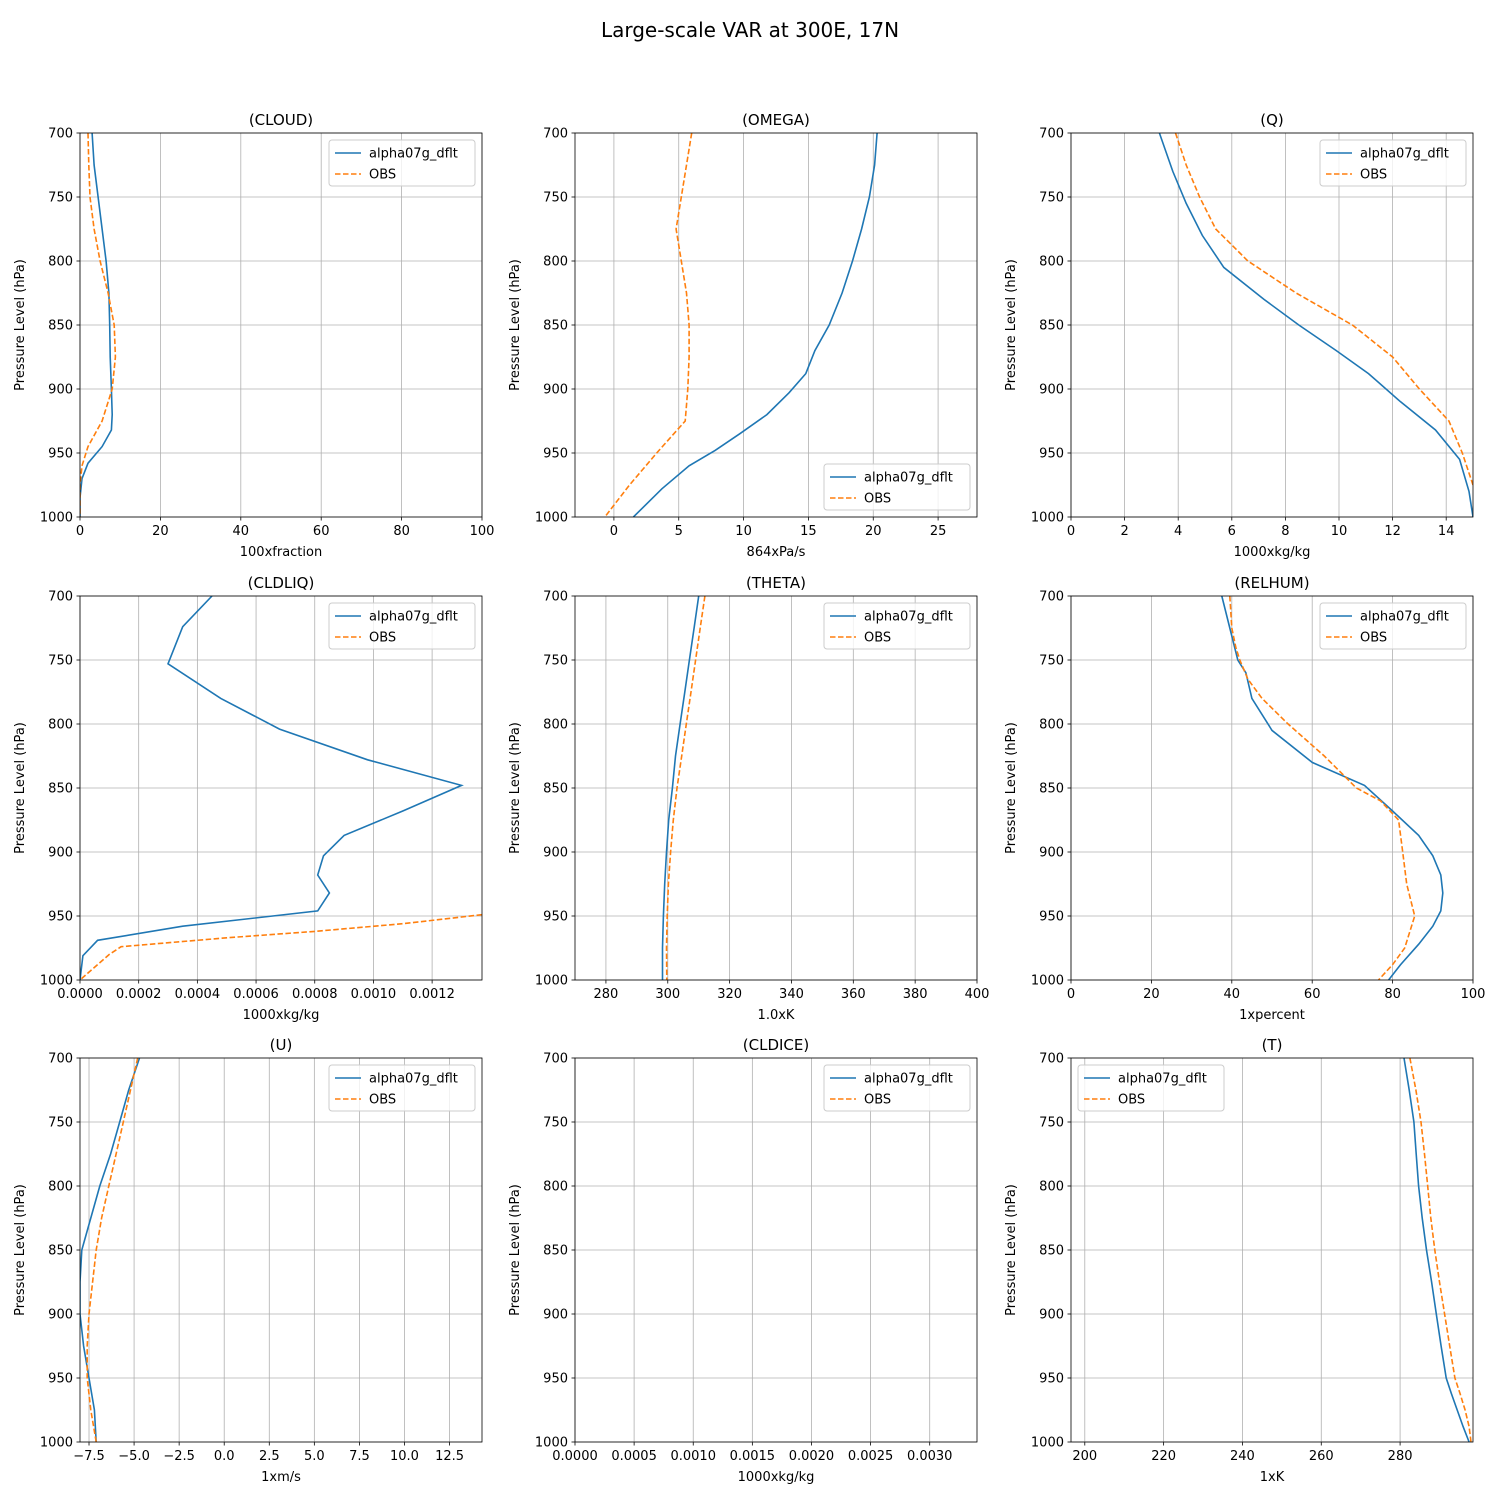 This screenshot has width=1500, height=1500. I want to click on x-tick-label: 340, so click(791, 994).